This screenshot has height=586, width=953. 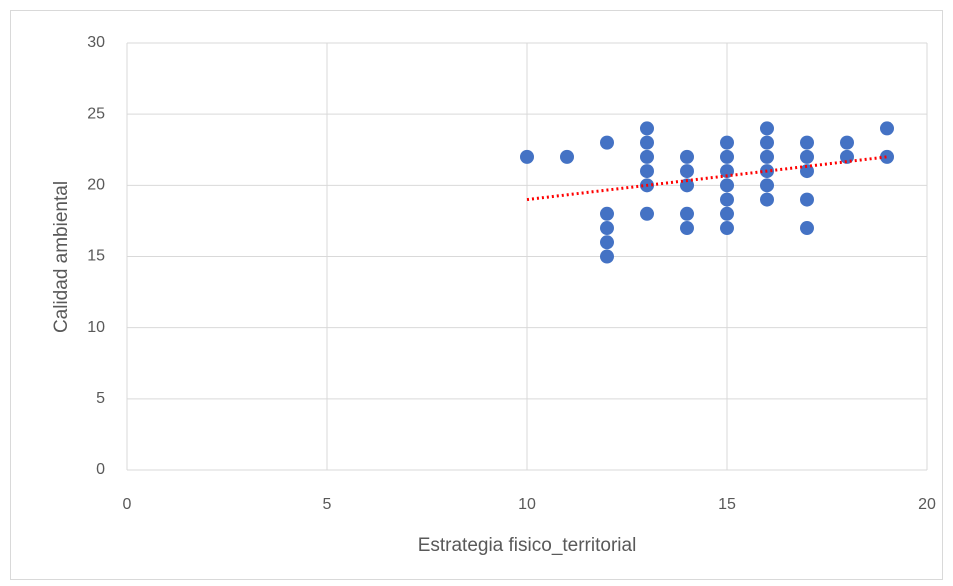 I want to click on x-tick-label: 20, so click(x=927, y=504).